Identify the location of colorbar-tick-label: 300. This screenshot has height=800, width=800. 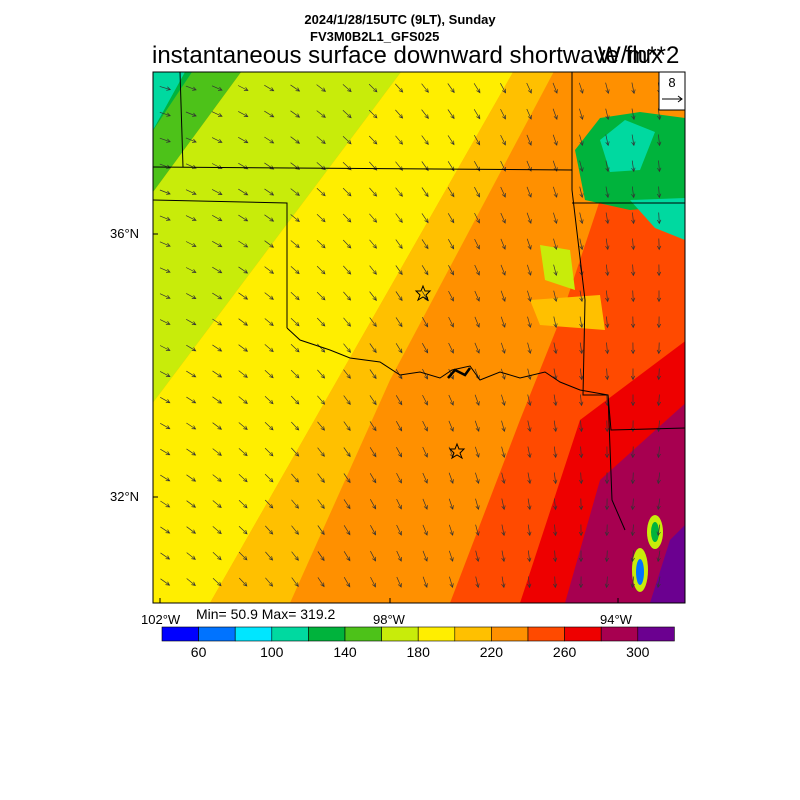
(638, 652).